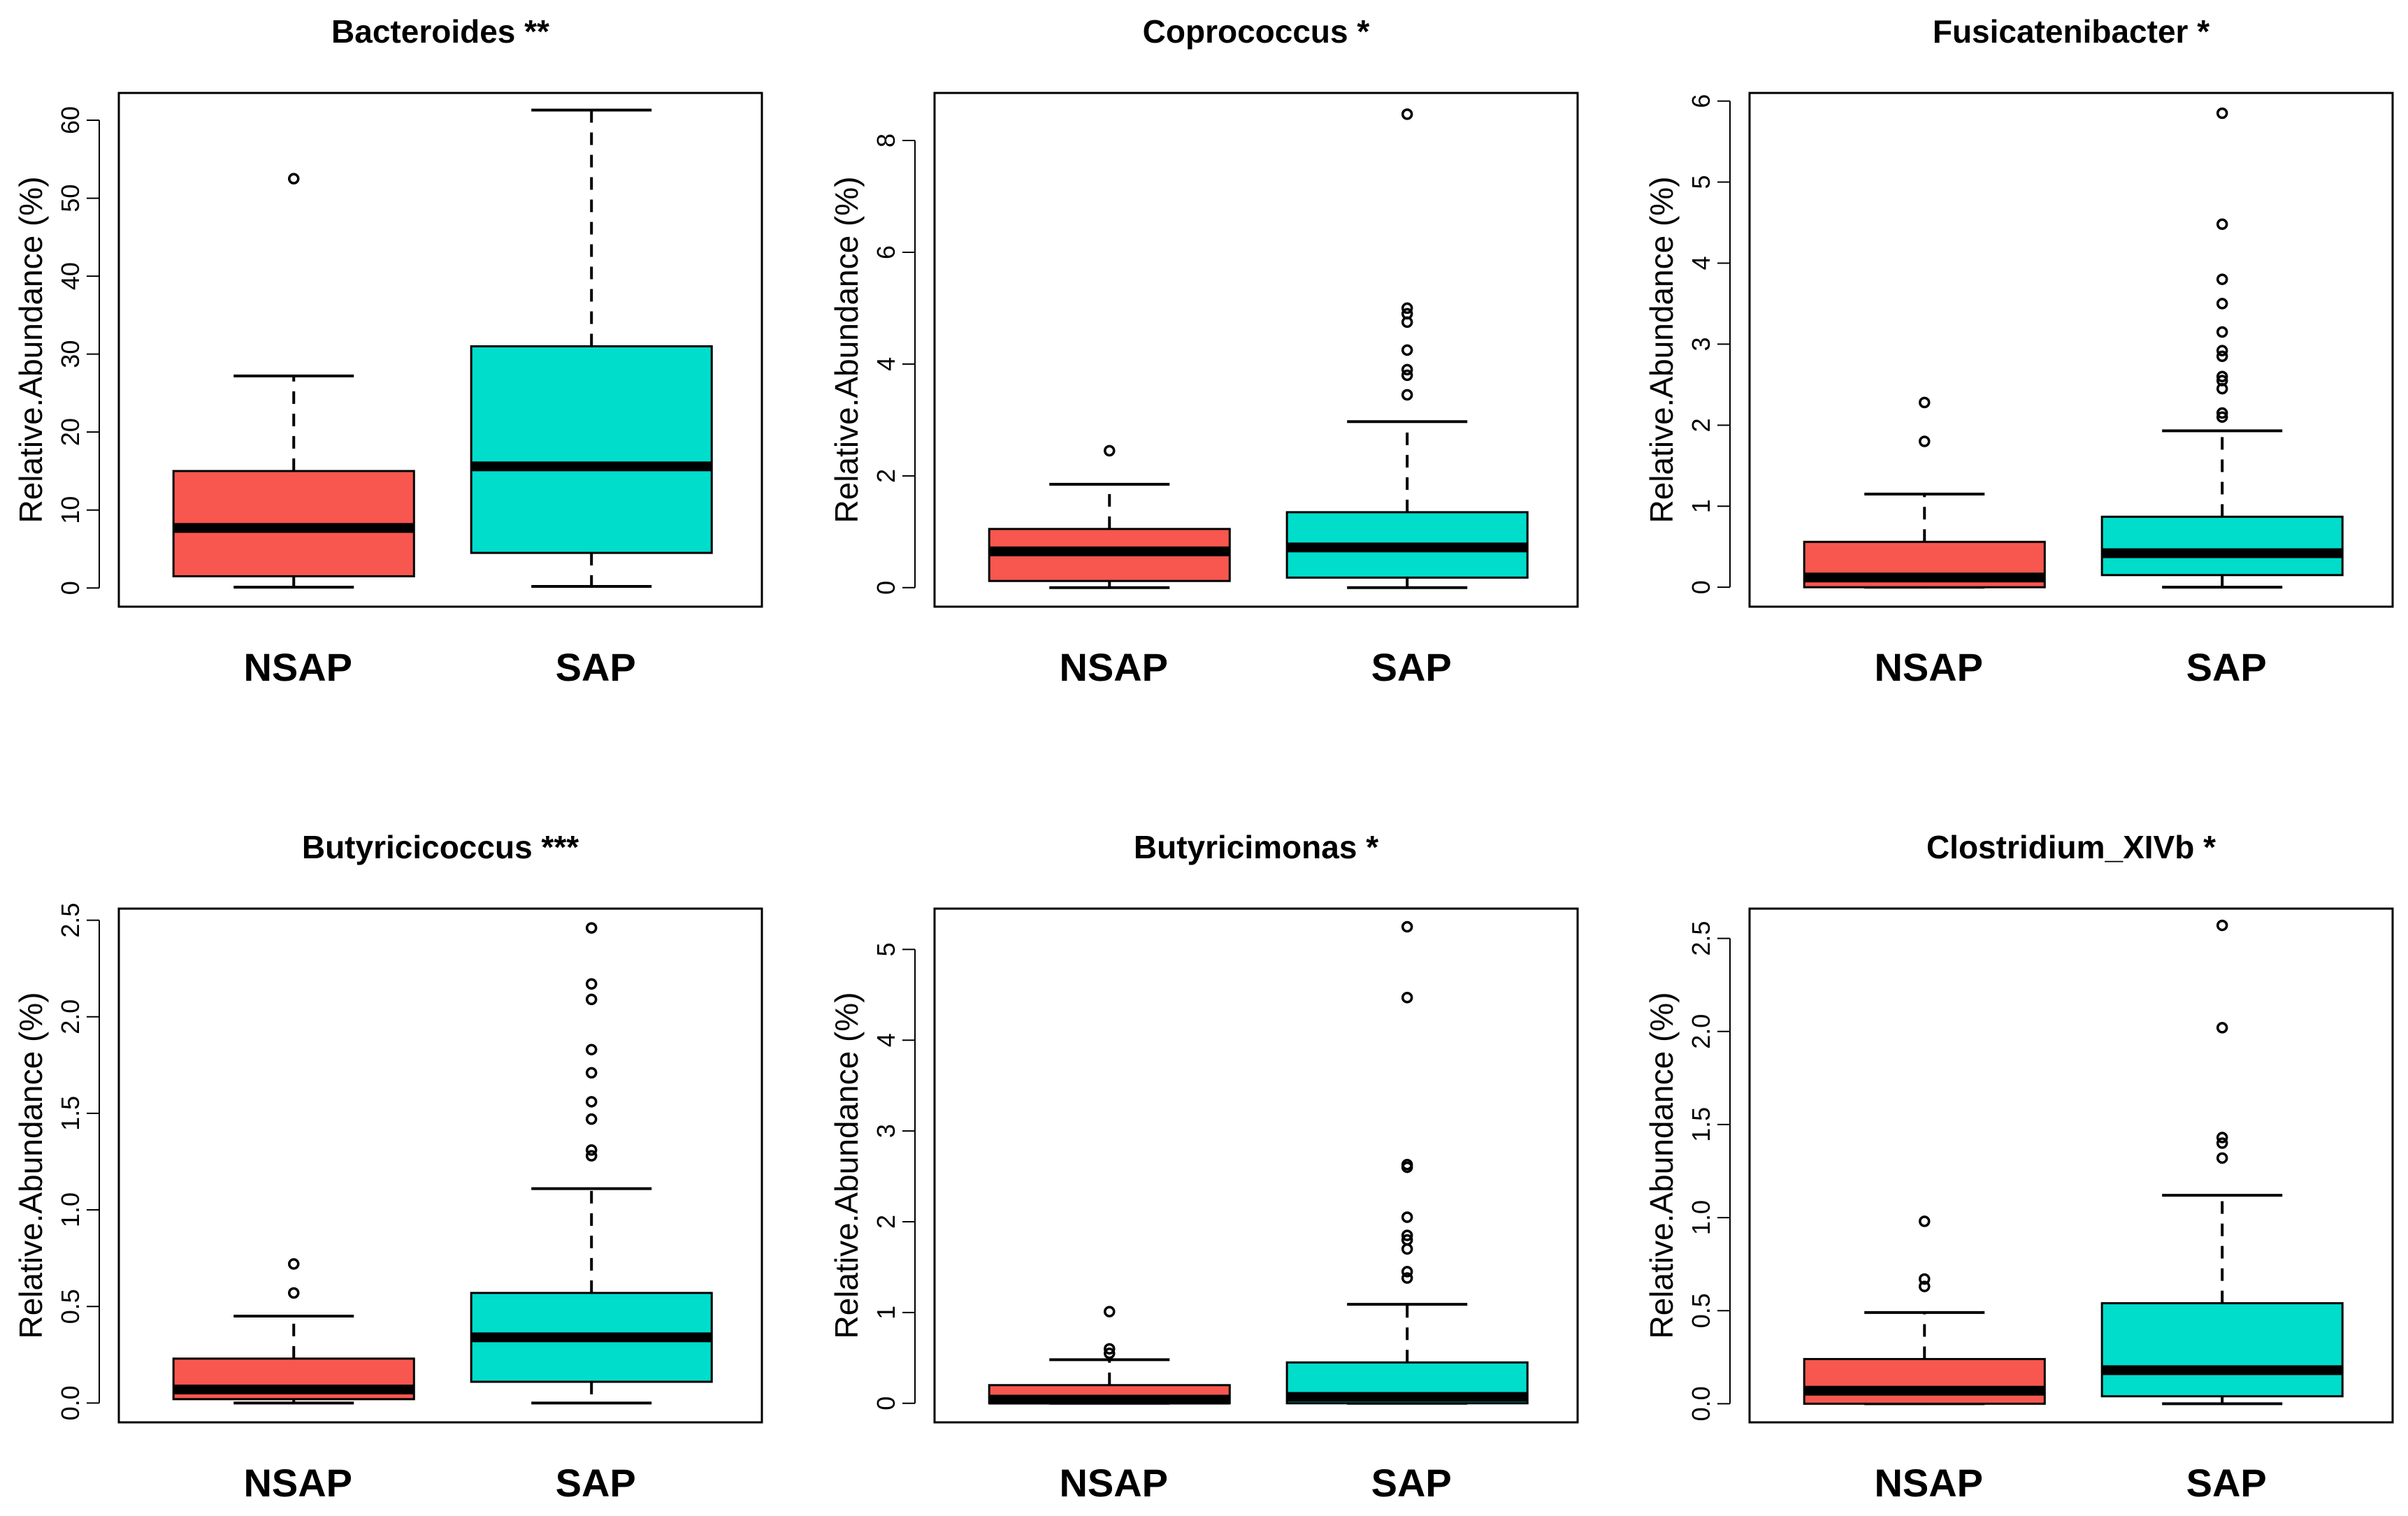 This screenshot has width=2408, height=1516. What do you see at coordinates (1701, 506) in the screenshot?
I see `y-tick-label: 1` at bounding box center [1701, 506].